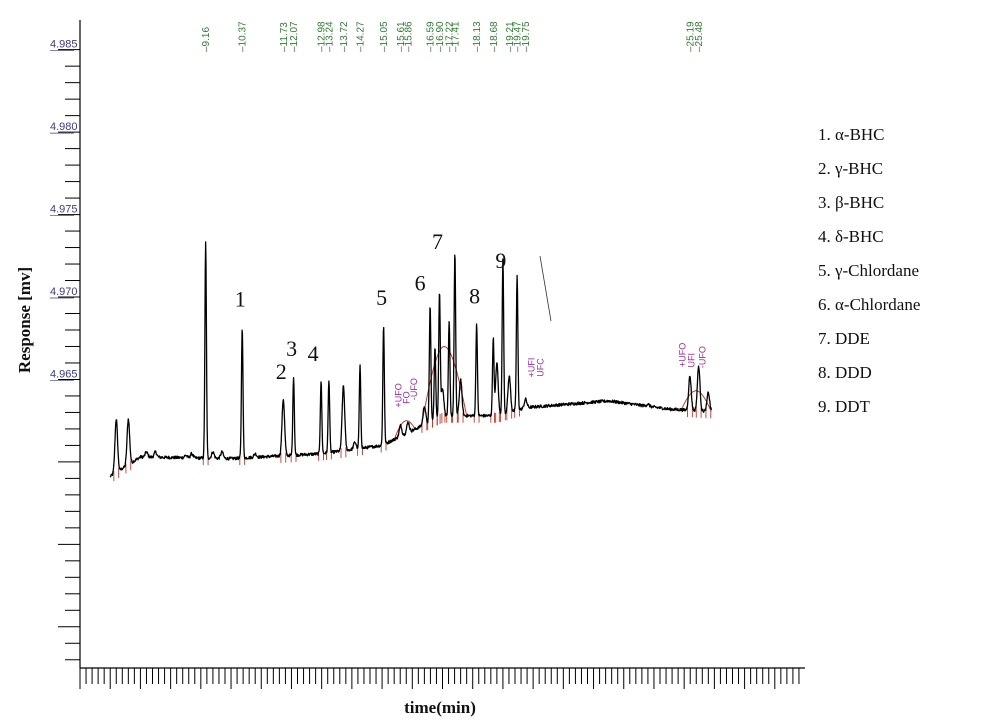  Describe the element at coordinates (294, 36) in the screenshot. I see `rt-label-3: –12.07` at that location.